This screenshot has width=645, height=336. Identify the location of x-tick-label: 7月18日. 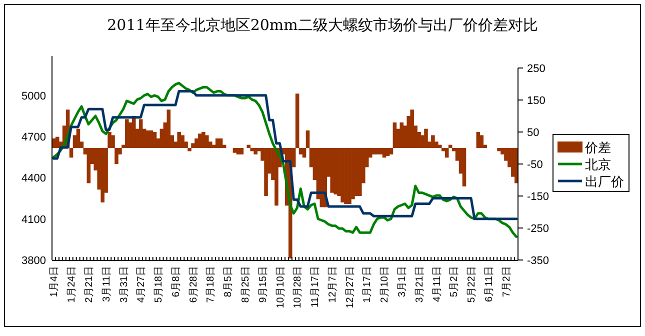
(211, 284).